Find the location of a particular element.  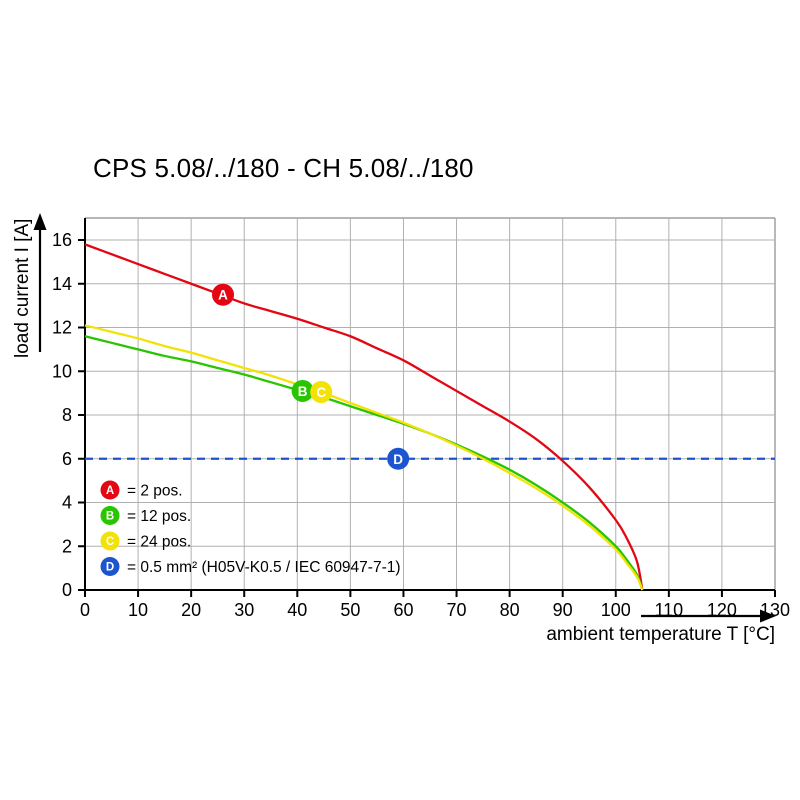

legend-letter-D: D is located at coordinates (110, 568).